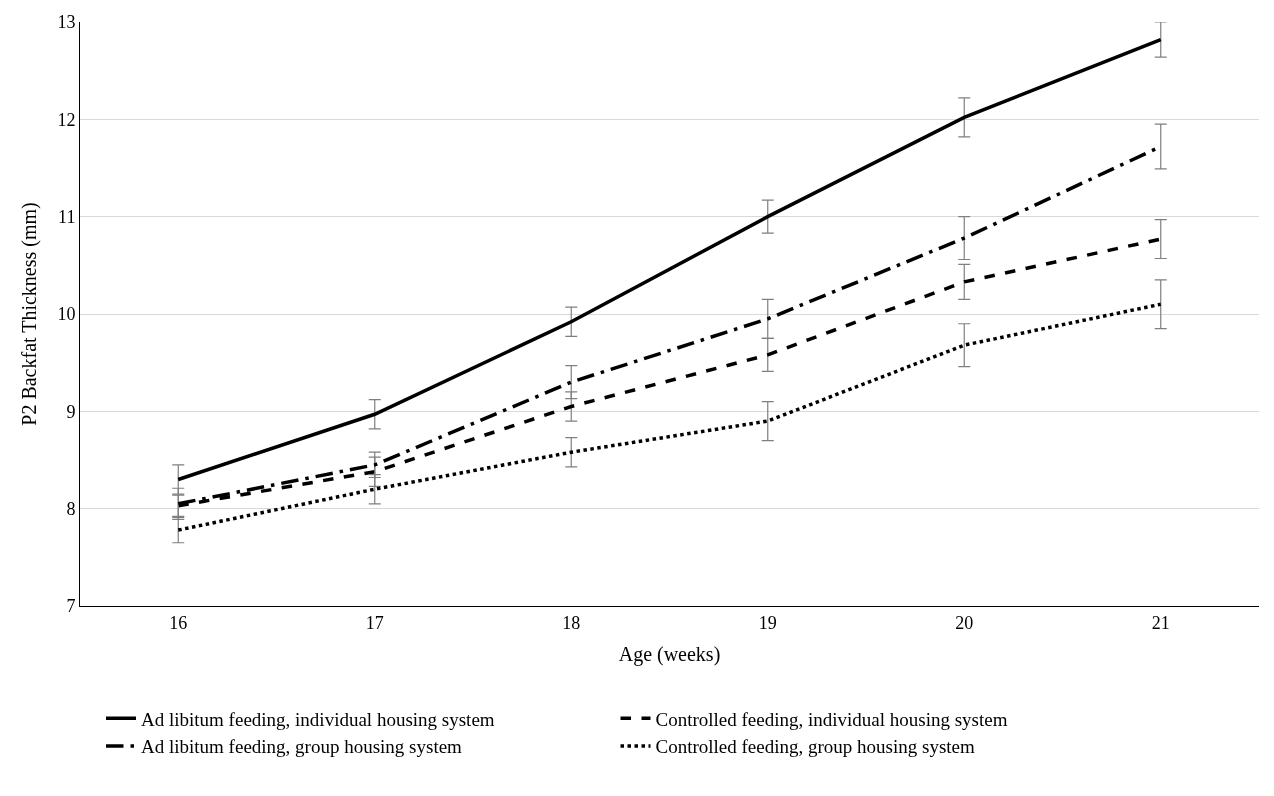 This screenshot has width=1274, height=796. I want to click on legend-label: Controlled feeding, group housing system, so click(815, 747).